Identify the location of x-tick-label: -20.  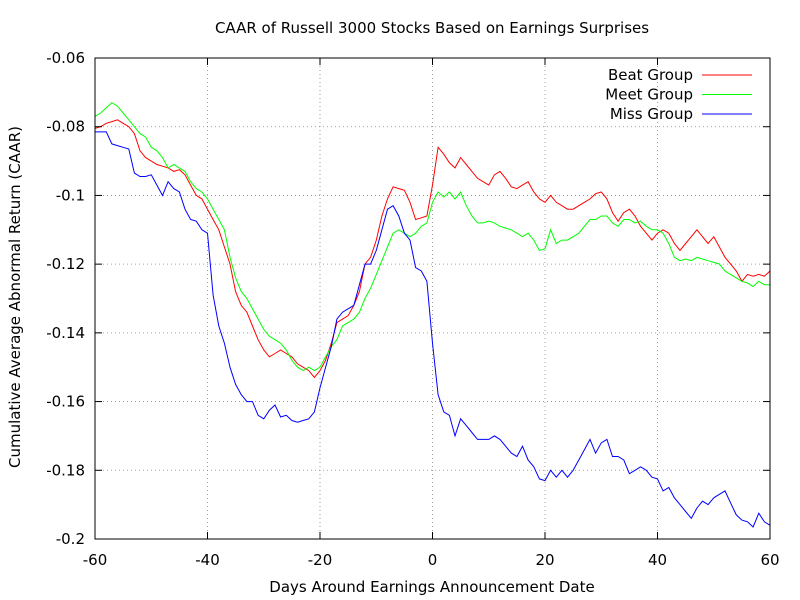
(320, 560).